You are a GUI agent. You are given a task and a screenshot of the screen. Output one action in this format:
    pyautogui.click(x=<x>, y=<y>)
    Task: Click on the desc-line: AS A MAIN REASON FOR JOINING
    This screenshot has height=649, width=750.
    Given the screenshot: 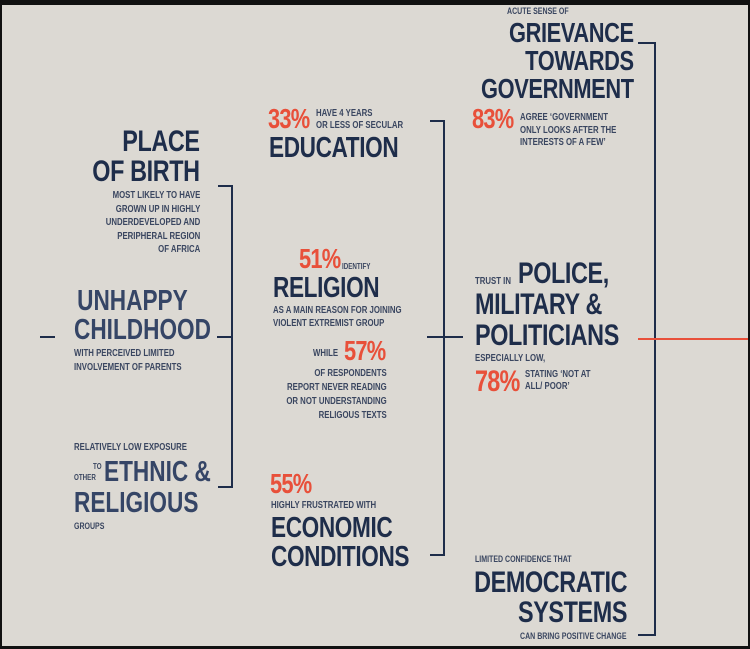 What is the action you would take?
    pyautogui.click(x=337, y=310)
    